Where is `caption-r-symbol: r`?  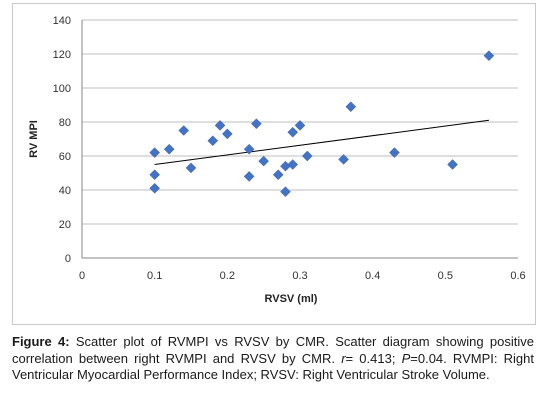 caption-r-symbol: r is located at coordinates (343, 358).